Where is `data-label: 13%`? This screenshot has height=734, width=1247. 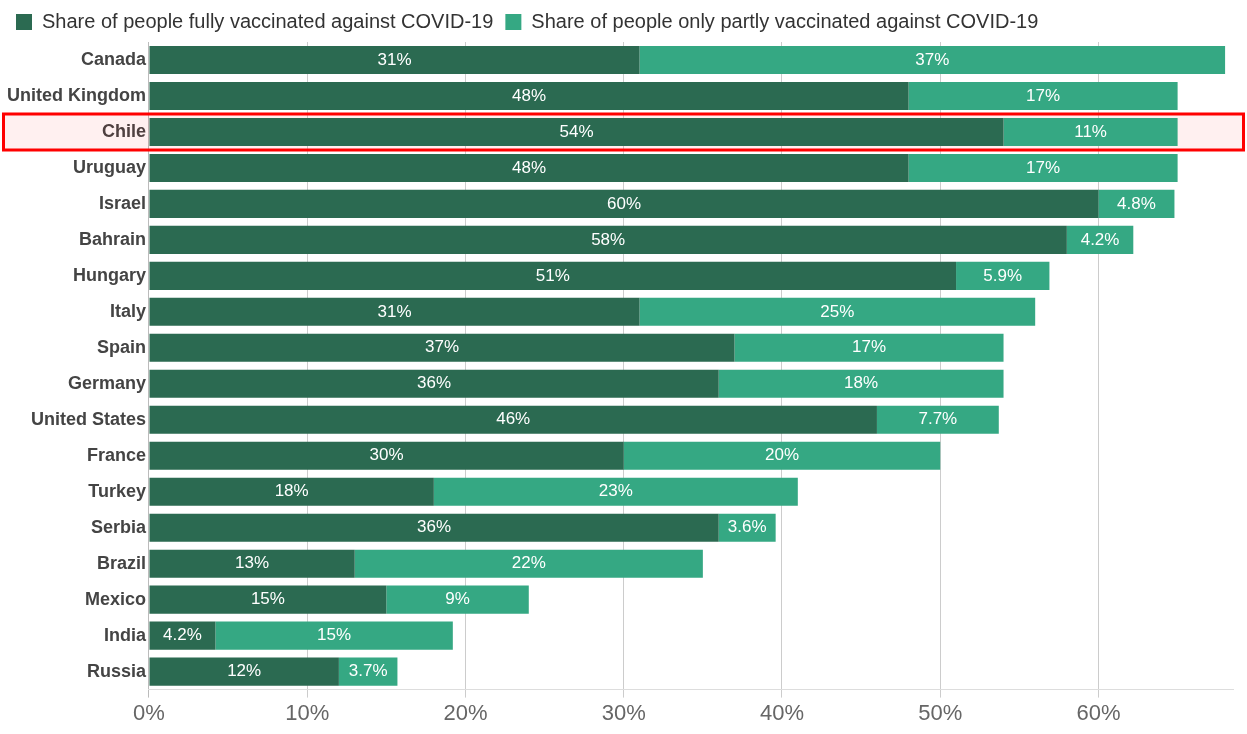 data-label: 13% is located at coordinates (252, 563).